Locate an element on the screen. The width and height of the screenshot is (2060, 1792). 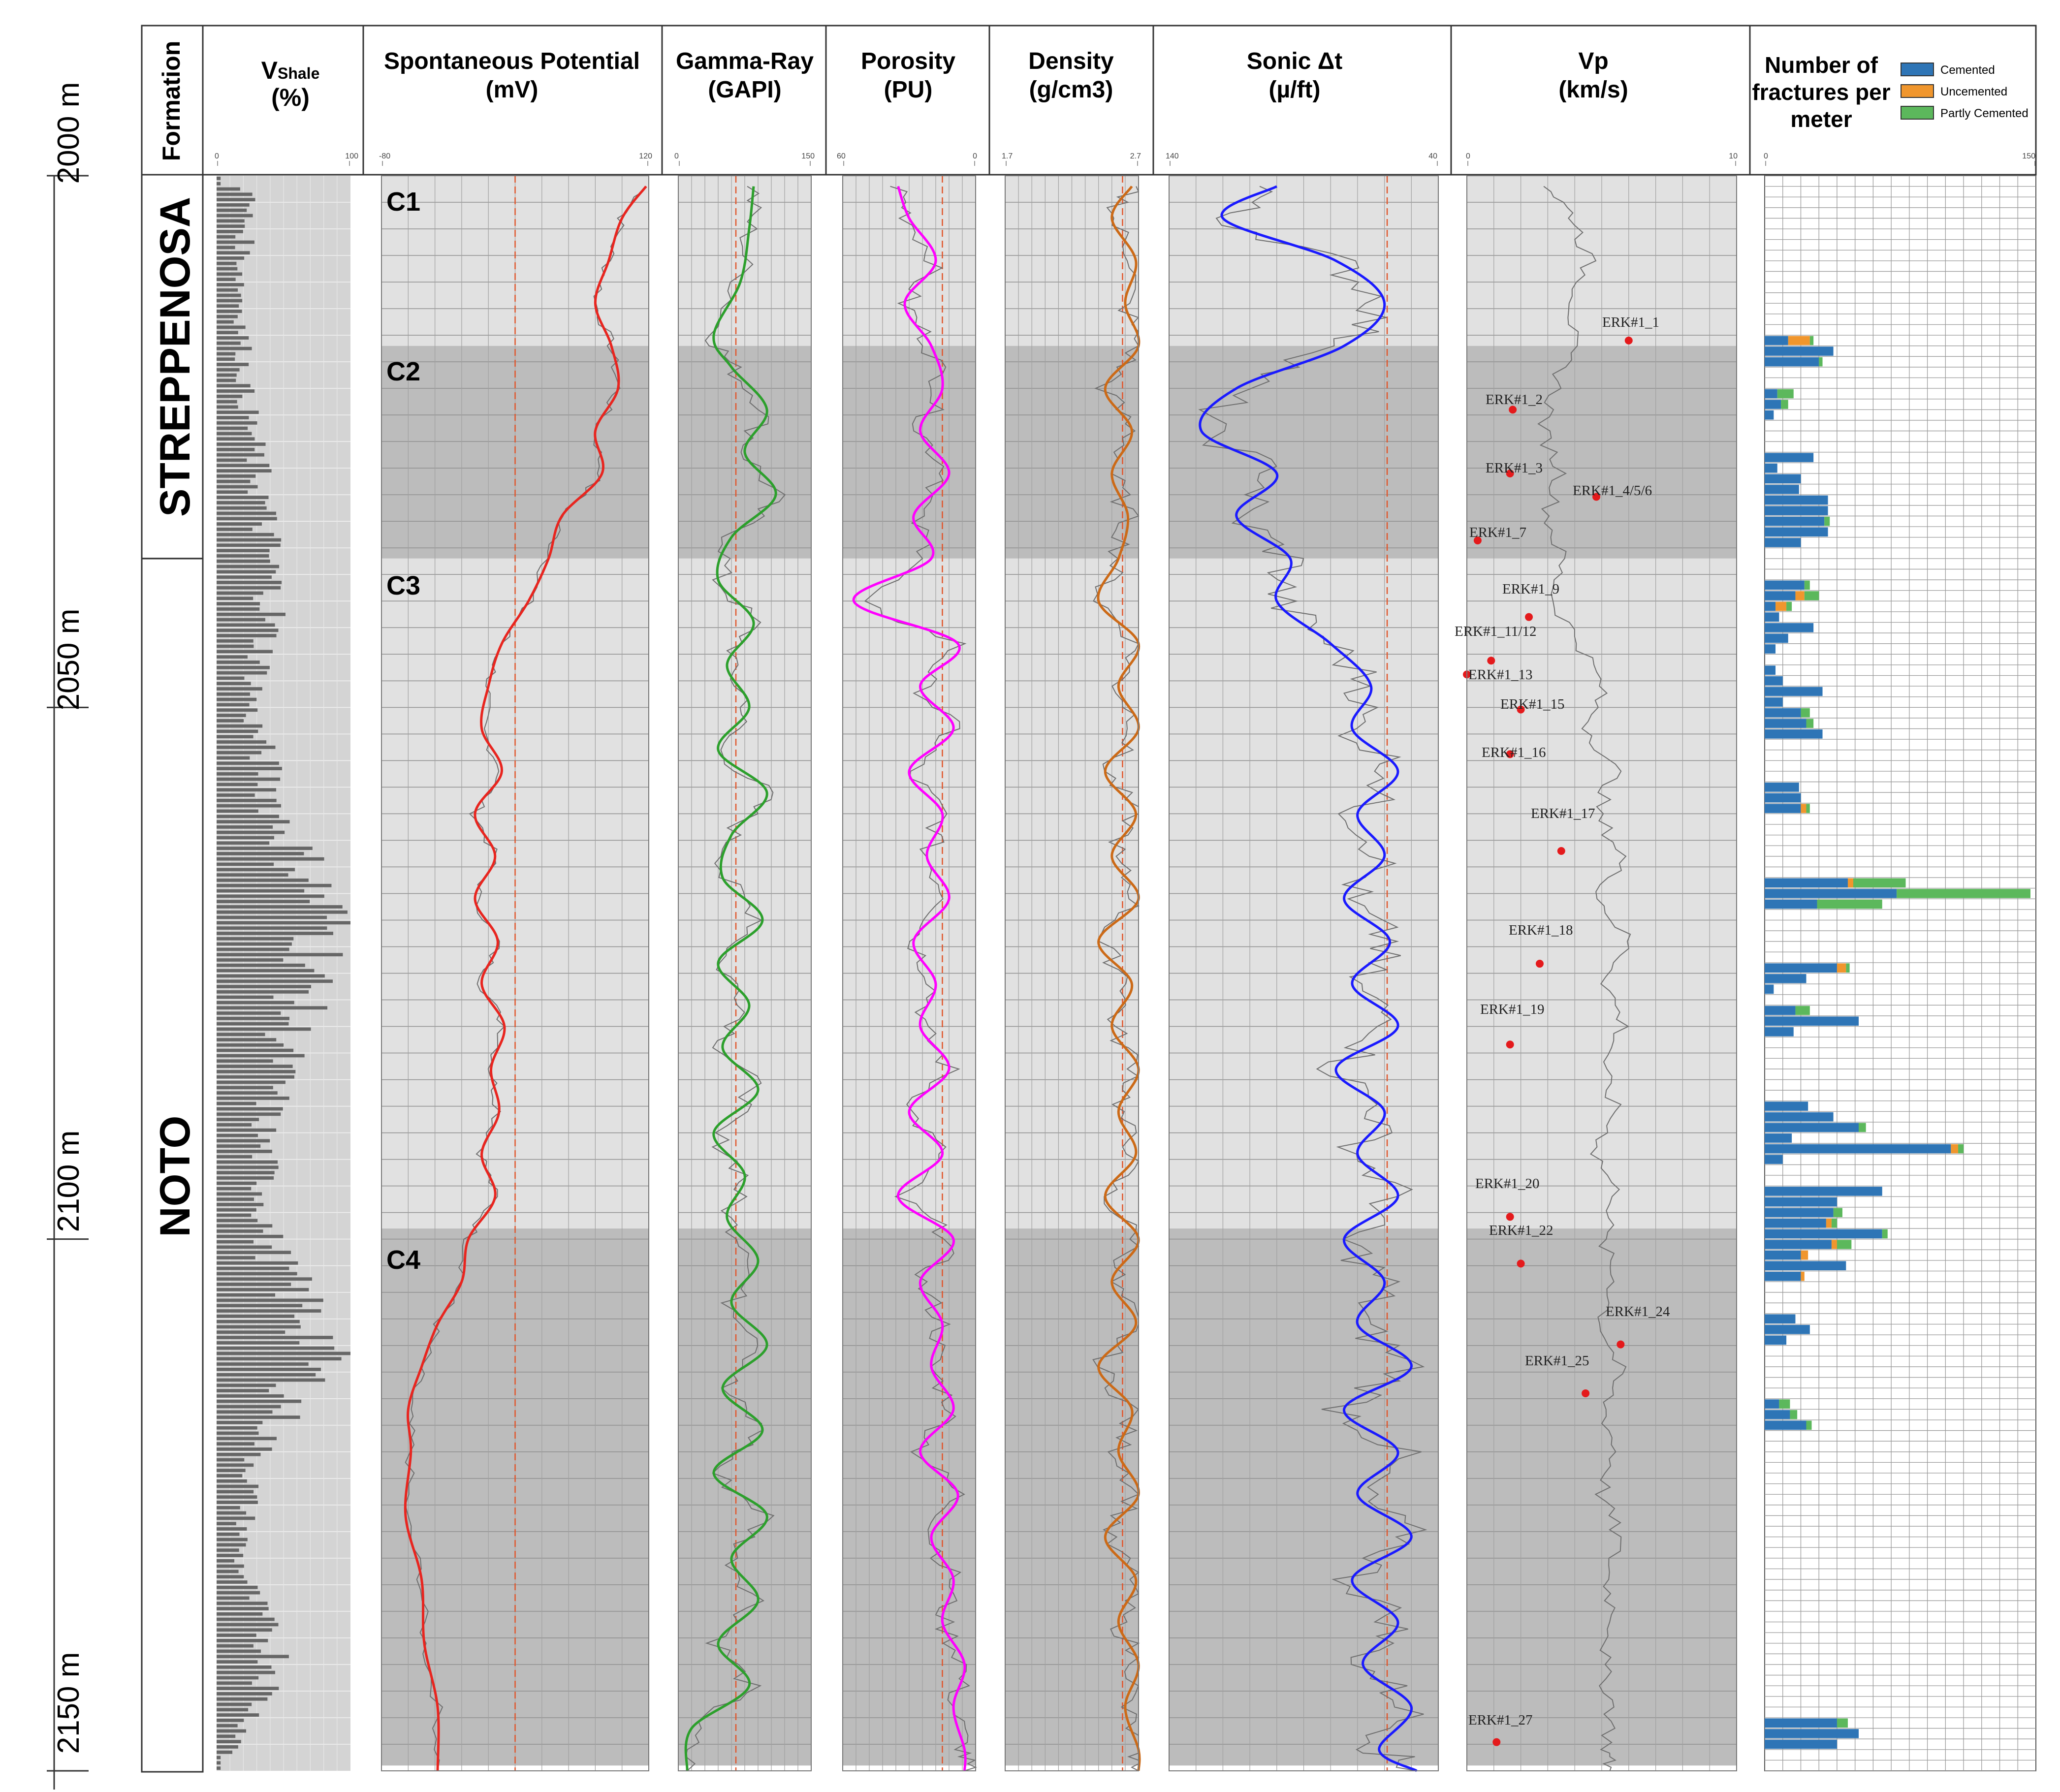
sample-label: ERK#1_9 is located at coordinates (1530, 589).